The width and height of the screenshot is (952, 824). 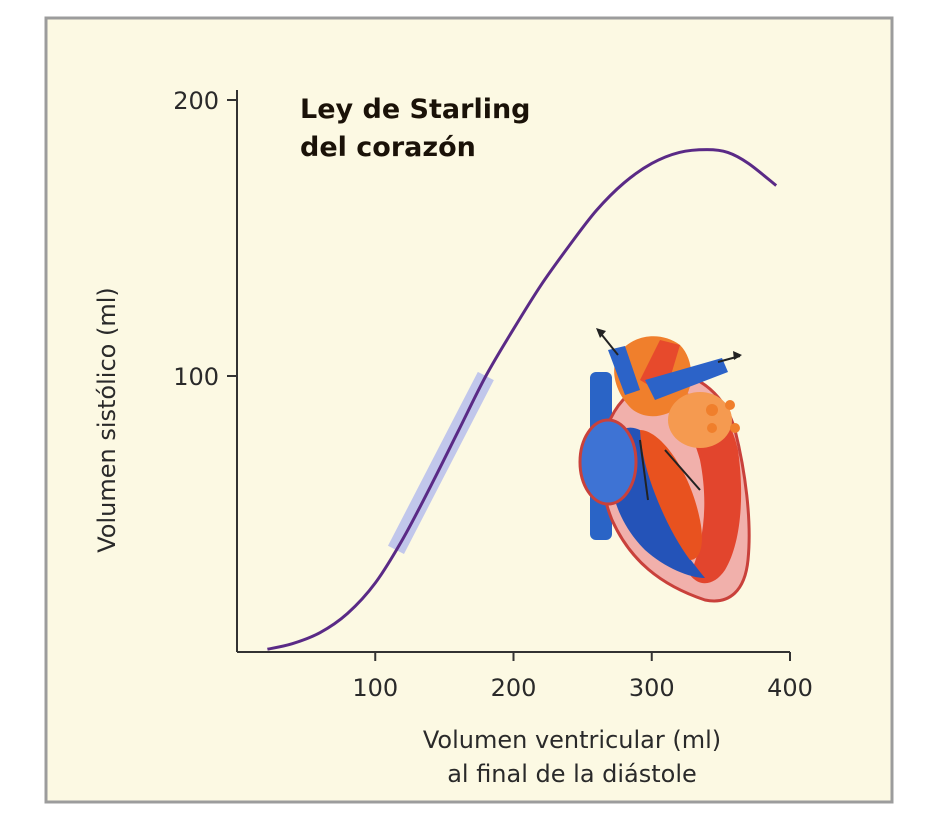 What do you see at coordinates (205, 239) in the screenshot?
I see `y-ticks: 100 200` at bounding box center [205, 239].